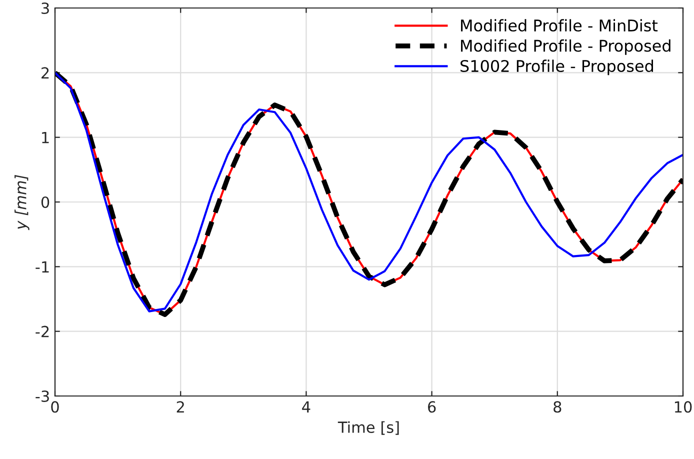 The height and width of the screenshot is (459, 694). What do you see at coordinates (42, 332) in the screenshot?
I see `y-tick-label: -2` at bounding box center [42, 332].